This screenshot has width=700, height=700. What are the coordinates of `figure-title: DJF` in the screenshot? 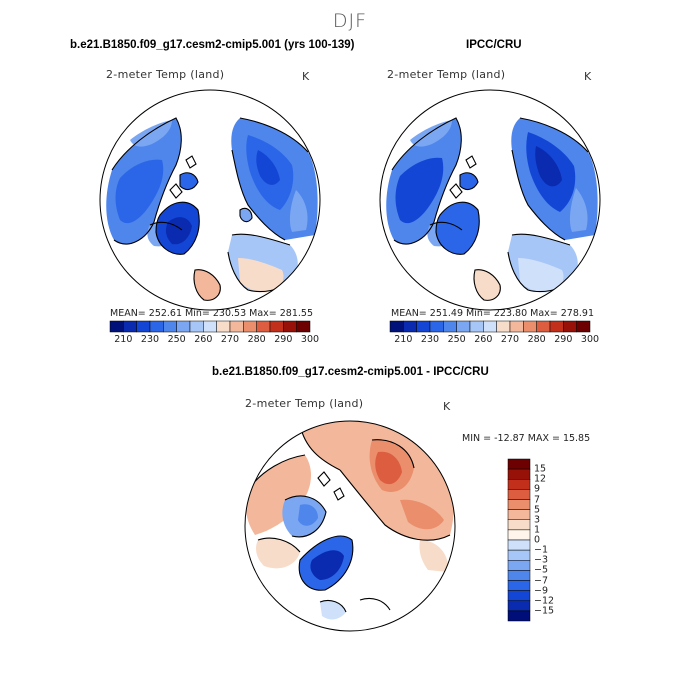 It's located at (350, 21).